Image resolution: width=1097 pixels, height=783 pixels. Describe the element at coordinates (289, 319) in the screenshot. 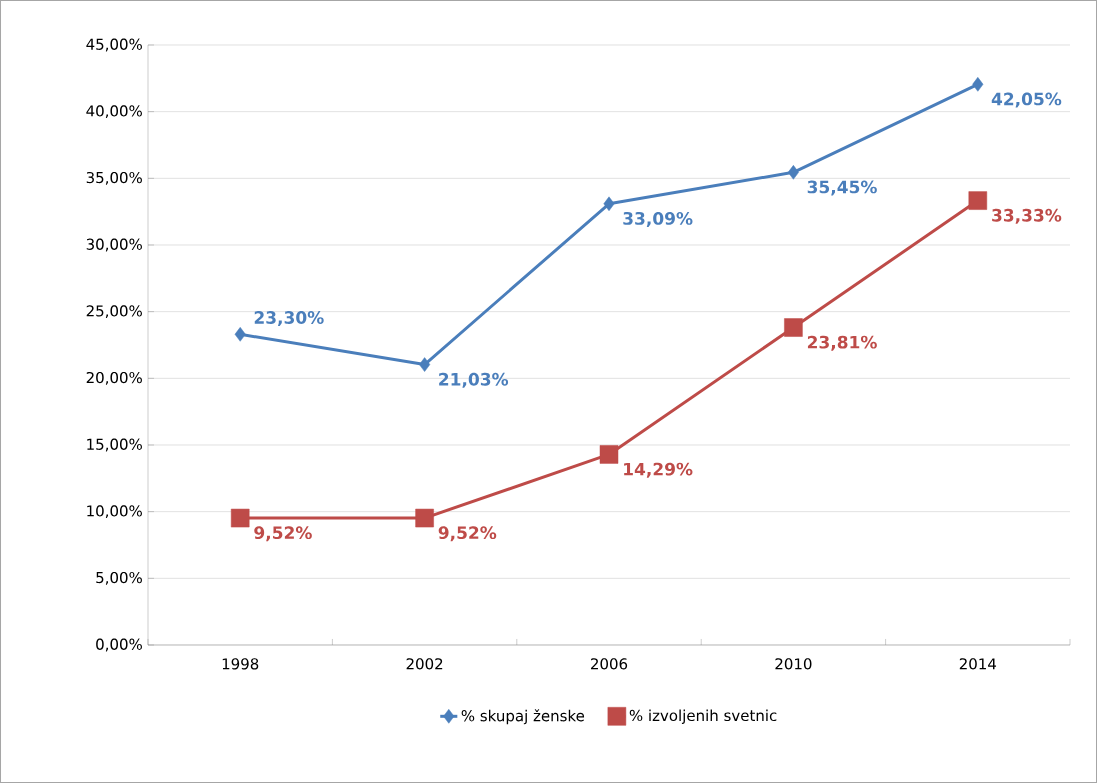

I see `data-label: 23,30%` at that location.